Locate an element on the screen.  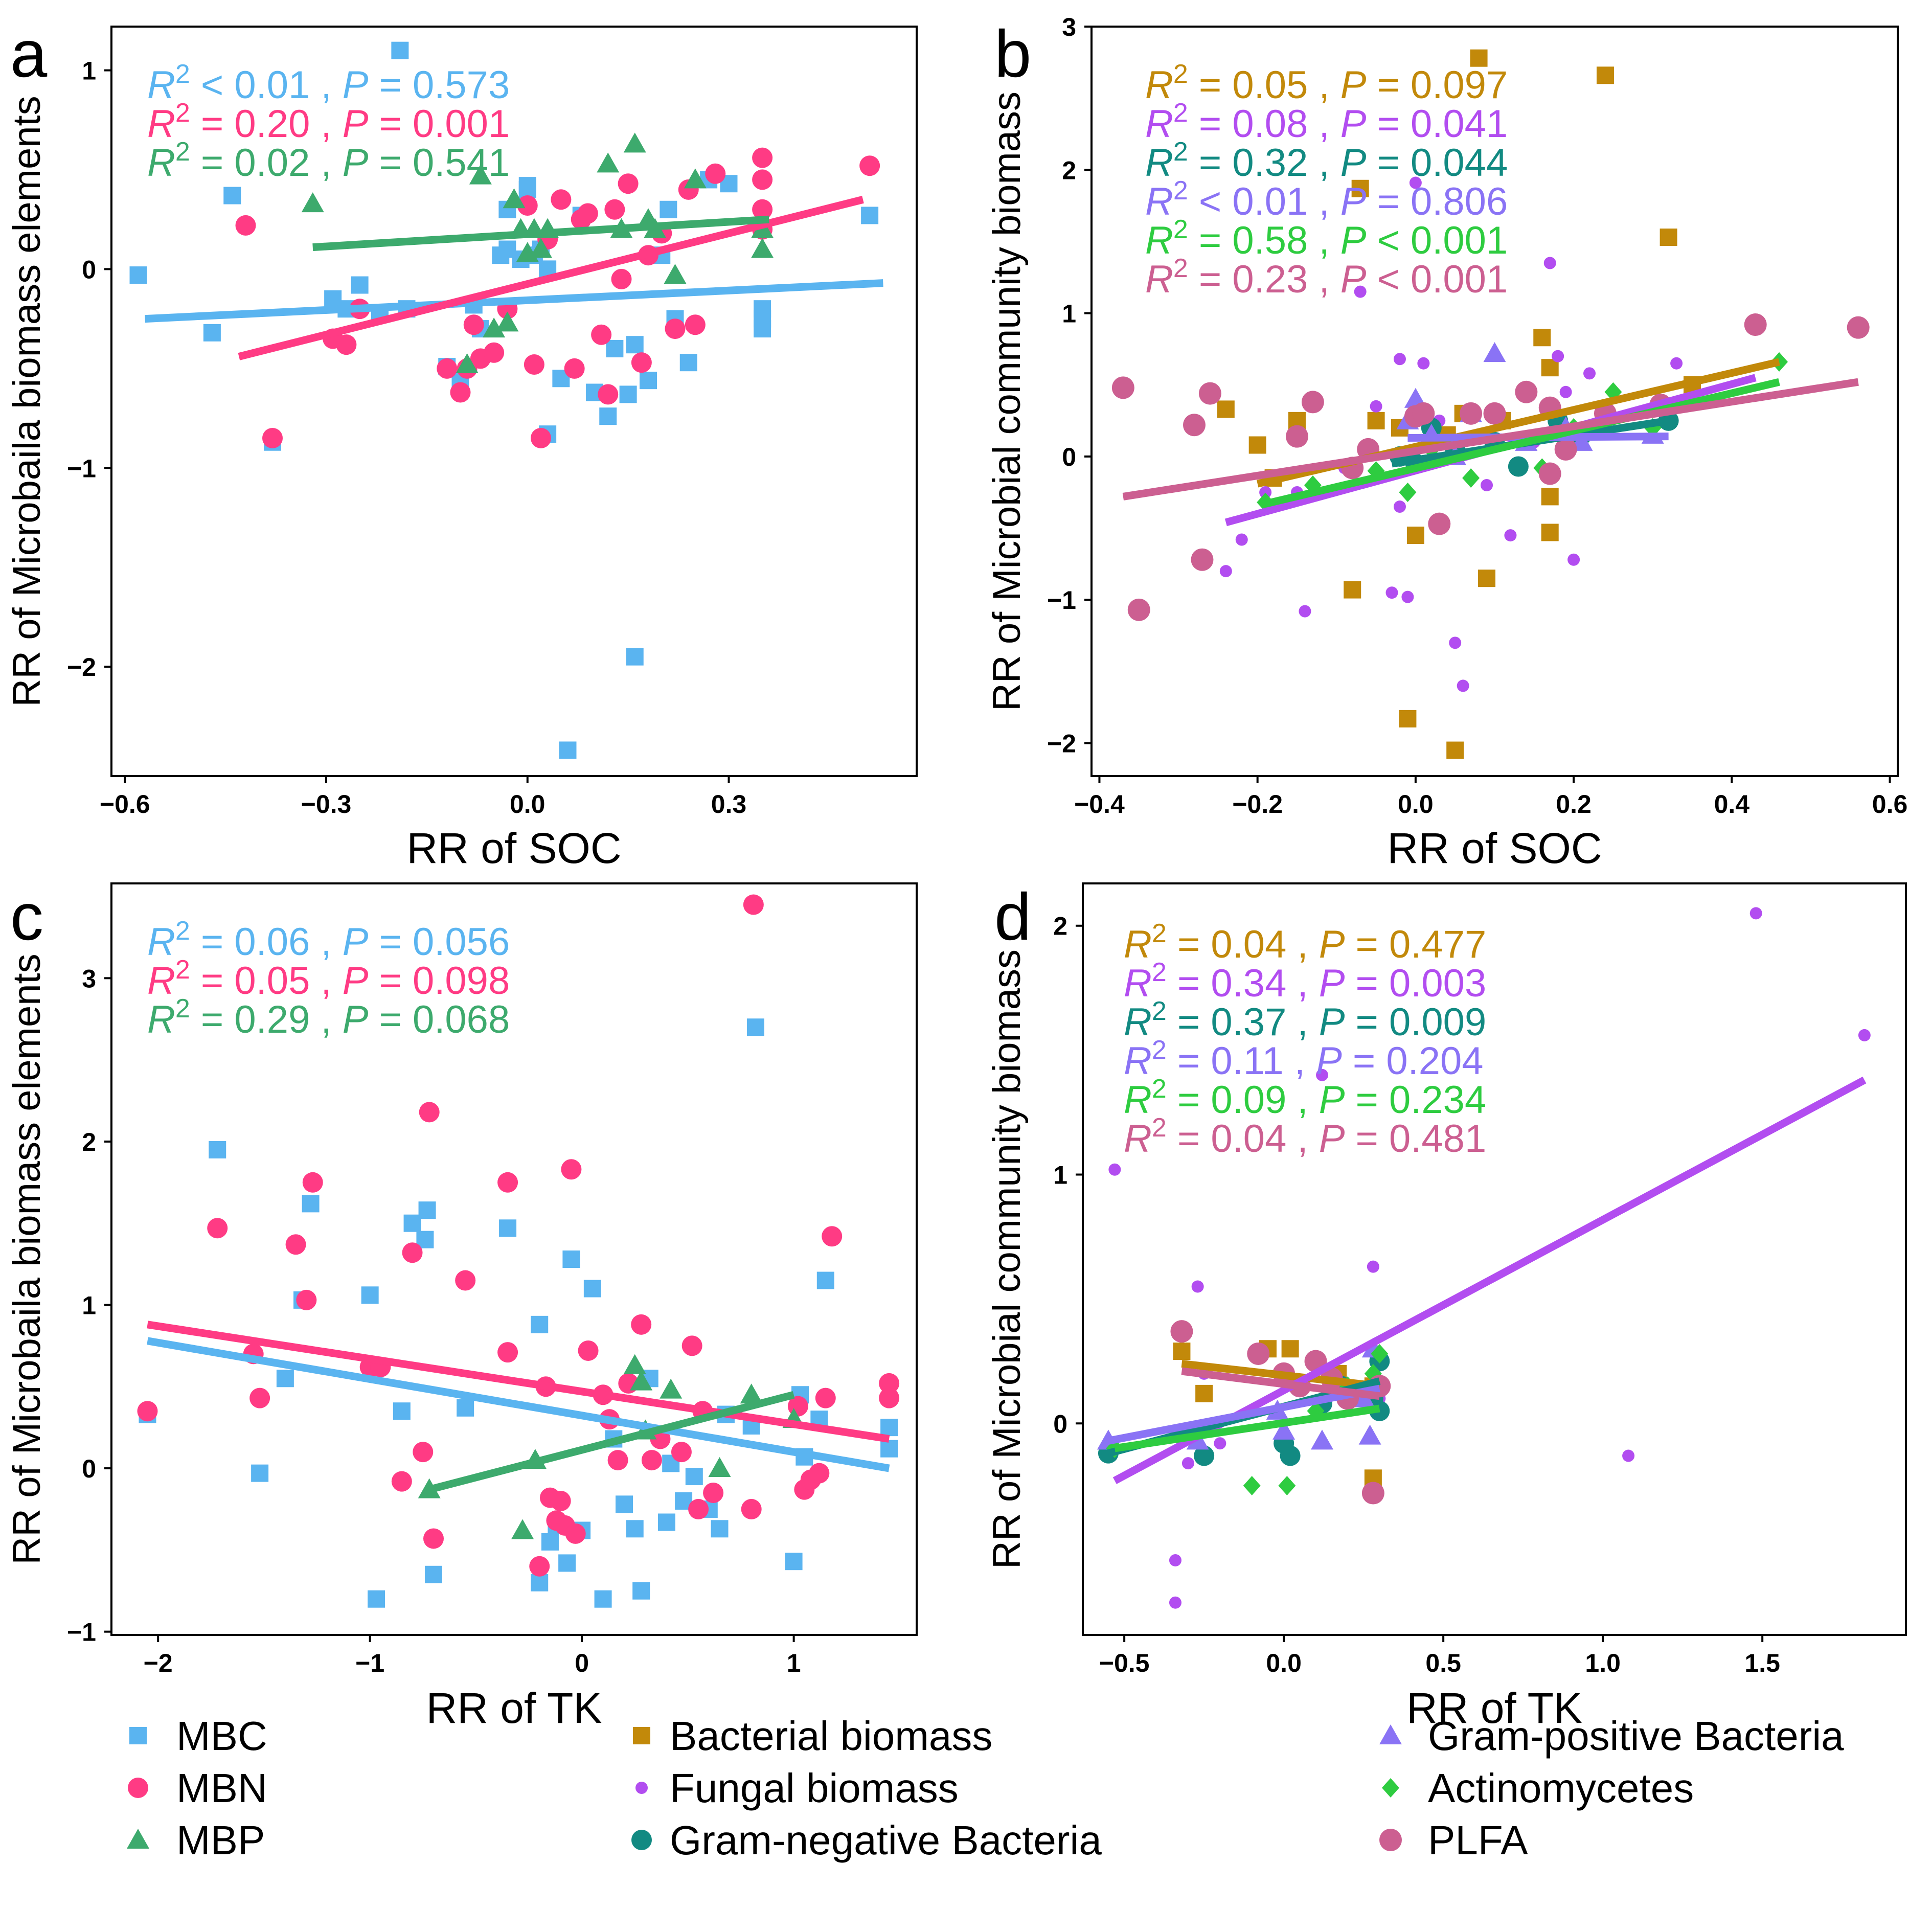
legend-marker-PLFA is located at coordinates (1390, 1840).